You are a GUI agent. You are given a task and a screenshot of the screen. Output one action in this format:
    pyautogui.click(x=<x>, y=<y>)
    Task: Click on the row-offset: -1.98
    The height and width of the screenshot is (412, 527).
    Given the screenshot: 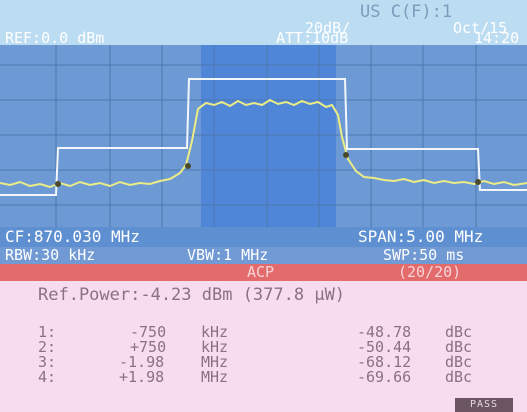 What is the action you would take?
    pyautogui.click(x=142, y=362)
    